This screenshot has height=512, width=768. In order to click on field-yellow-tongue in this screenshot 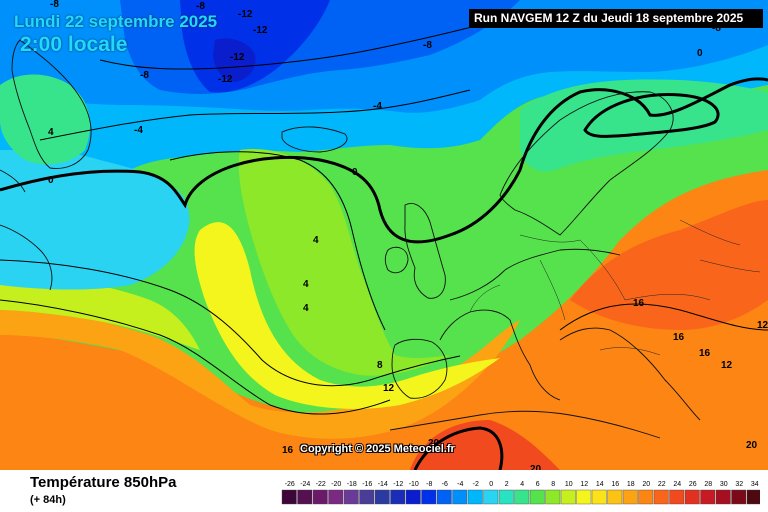, I will do `click(347, 315)`.